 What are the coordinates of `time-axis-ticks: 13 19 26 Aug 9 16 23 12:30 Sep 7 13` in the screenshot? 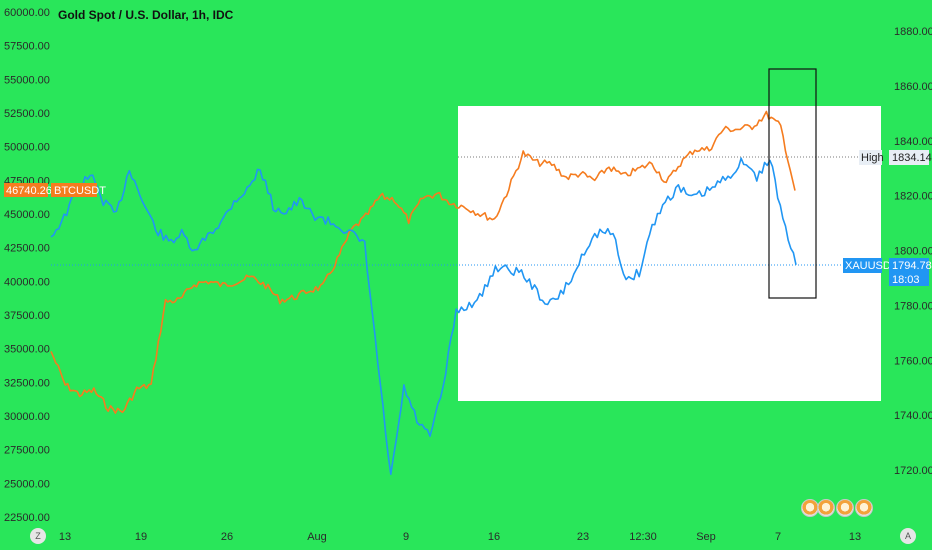 It's located at (460, 537).